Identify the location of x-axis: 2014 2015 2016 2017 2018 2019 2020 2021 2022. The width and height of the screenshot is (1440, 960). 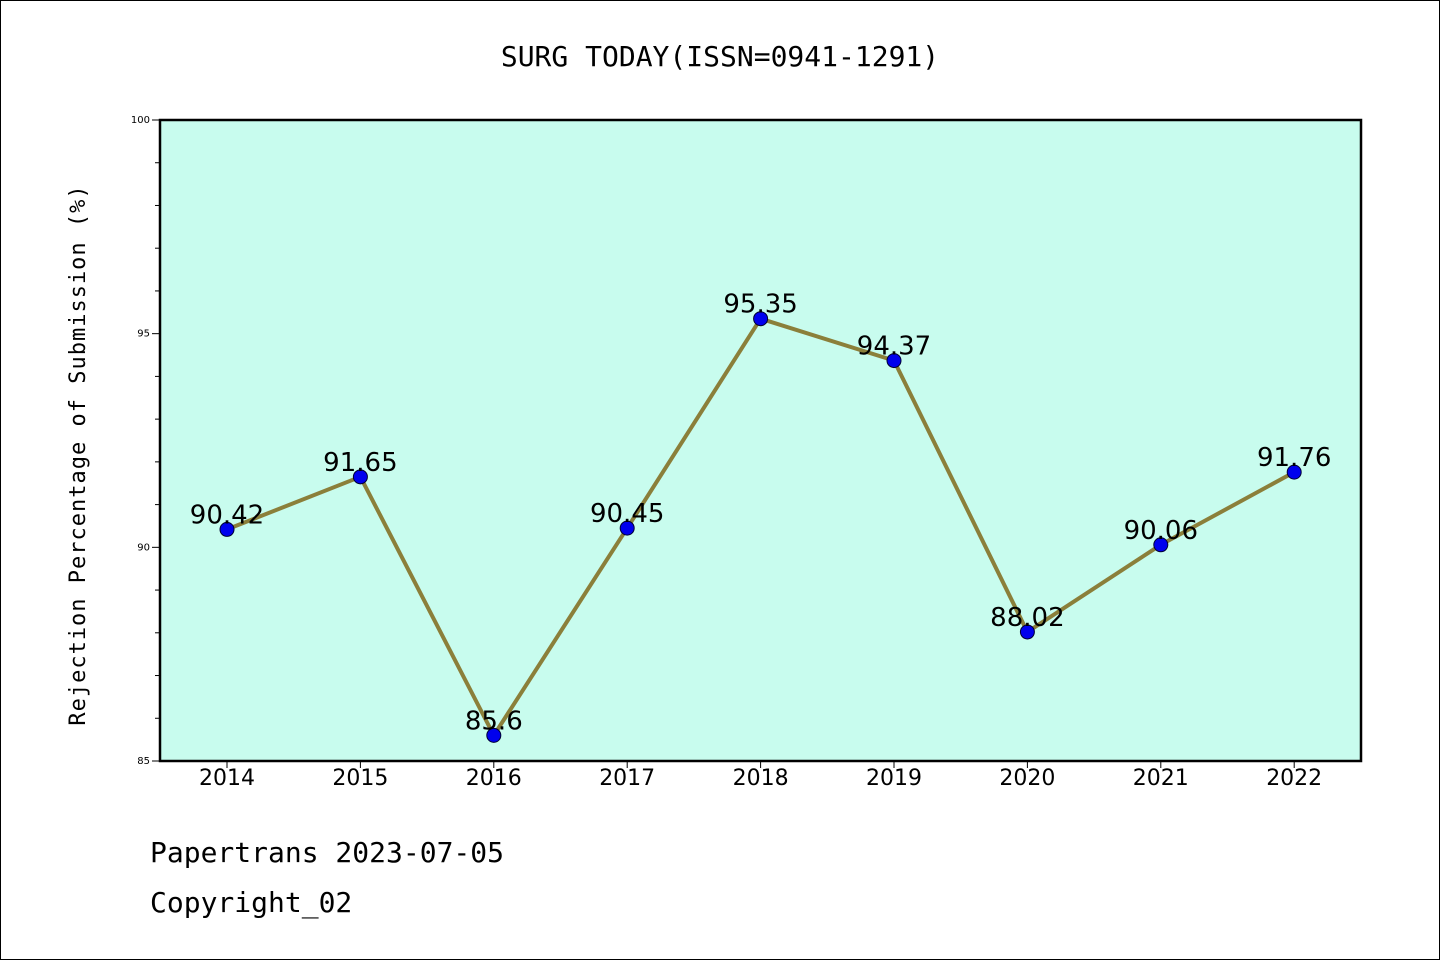
(760, 776).